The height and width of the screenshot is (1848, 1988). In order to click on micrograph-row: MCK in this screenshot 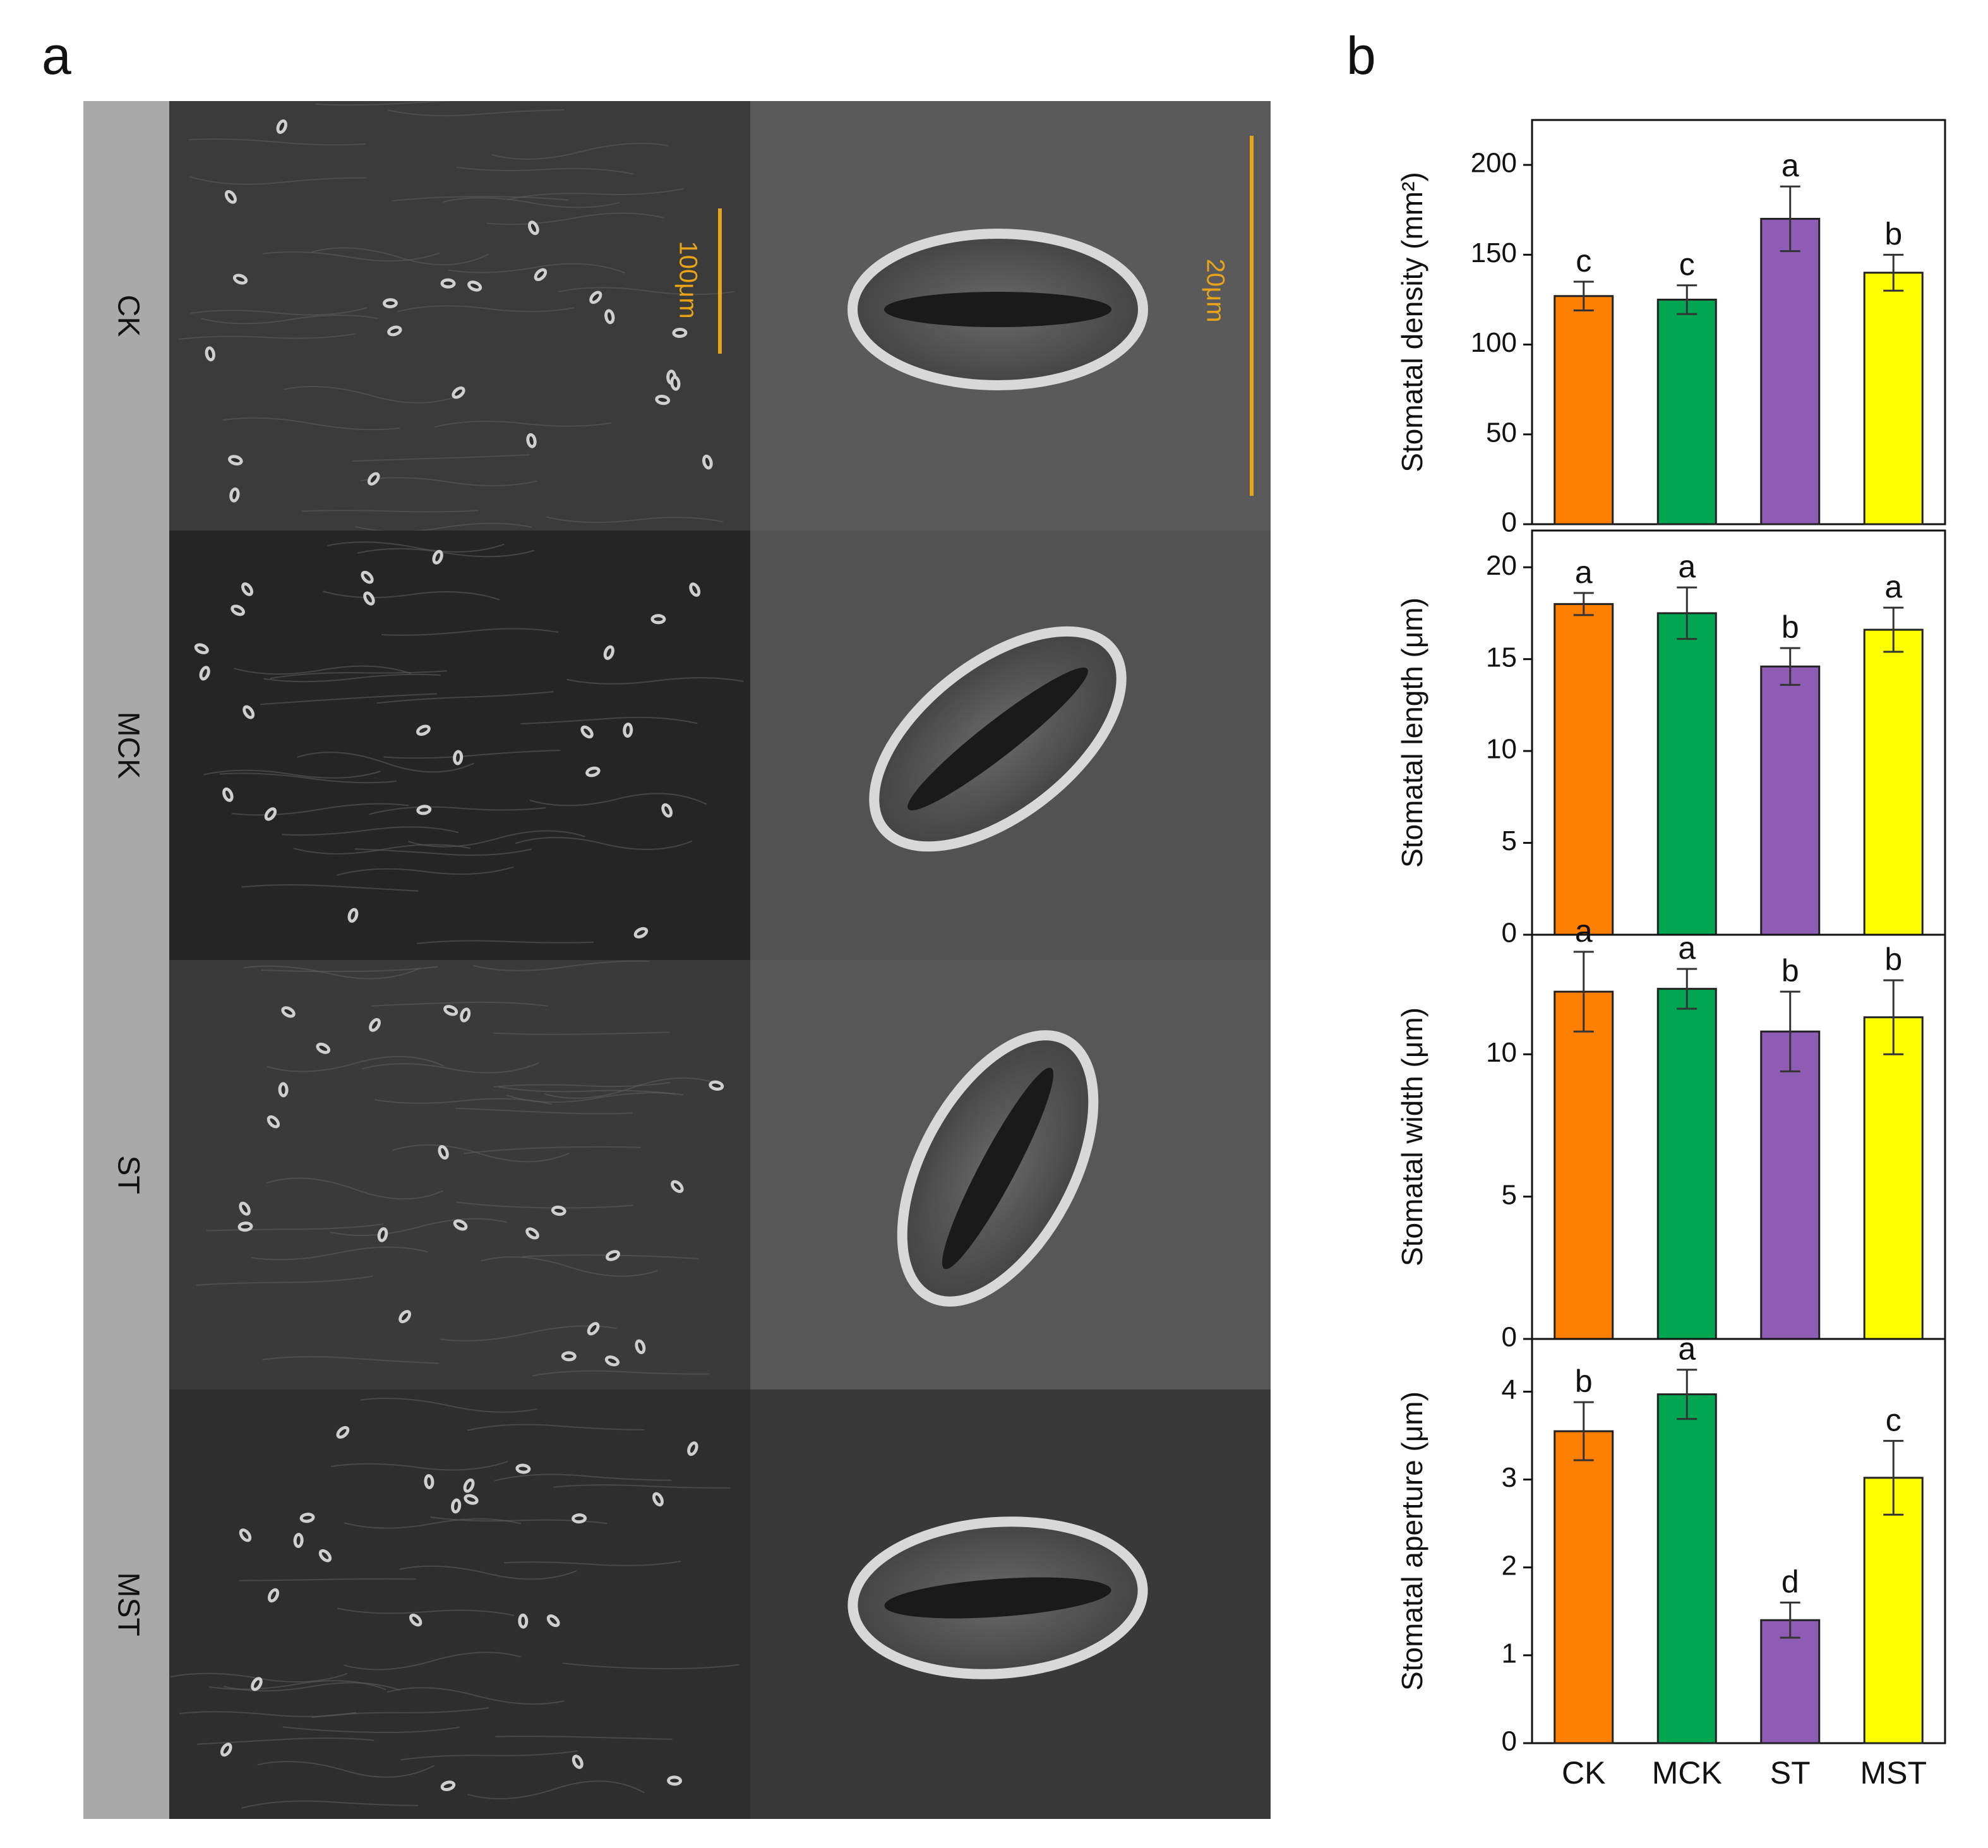, I will do `click(691, 745)`.